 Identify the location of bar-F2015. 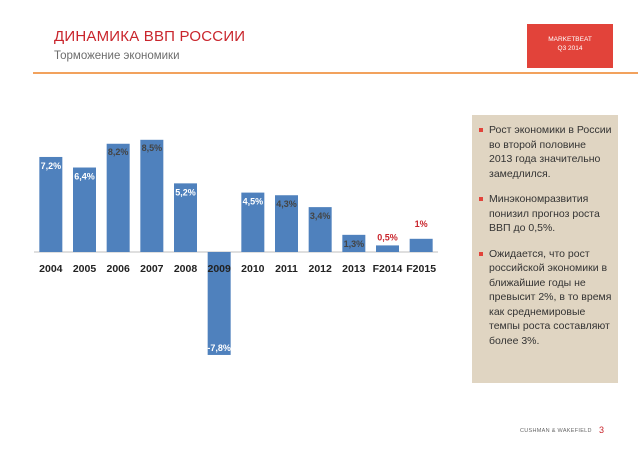
(421, 245).